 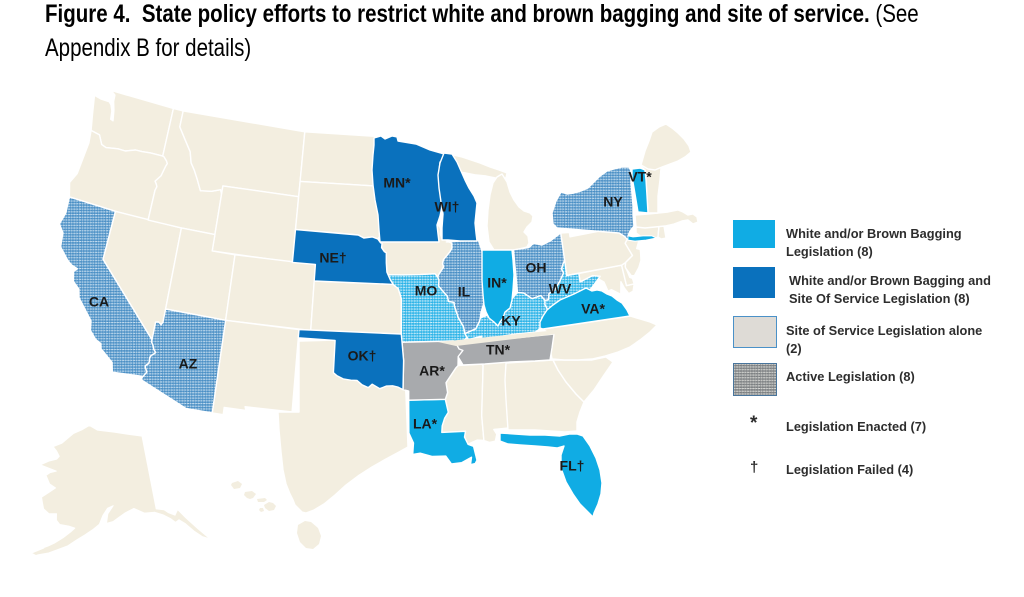 I want to click on svg-text: OK†, so click(x=362, y=356).